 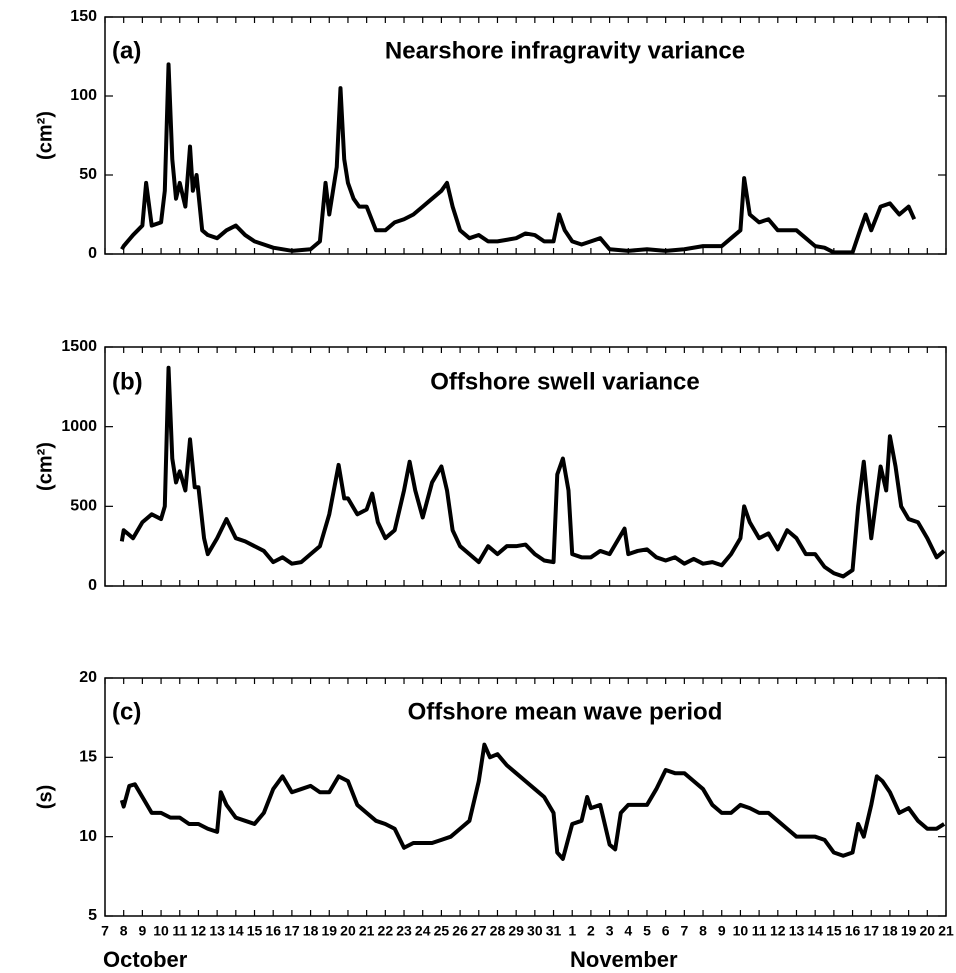 What do you see at coordinates (516, 931) in the screenshot?
I see `x-tick-label: 29` at bounding box center [516, 931].